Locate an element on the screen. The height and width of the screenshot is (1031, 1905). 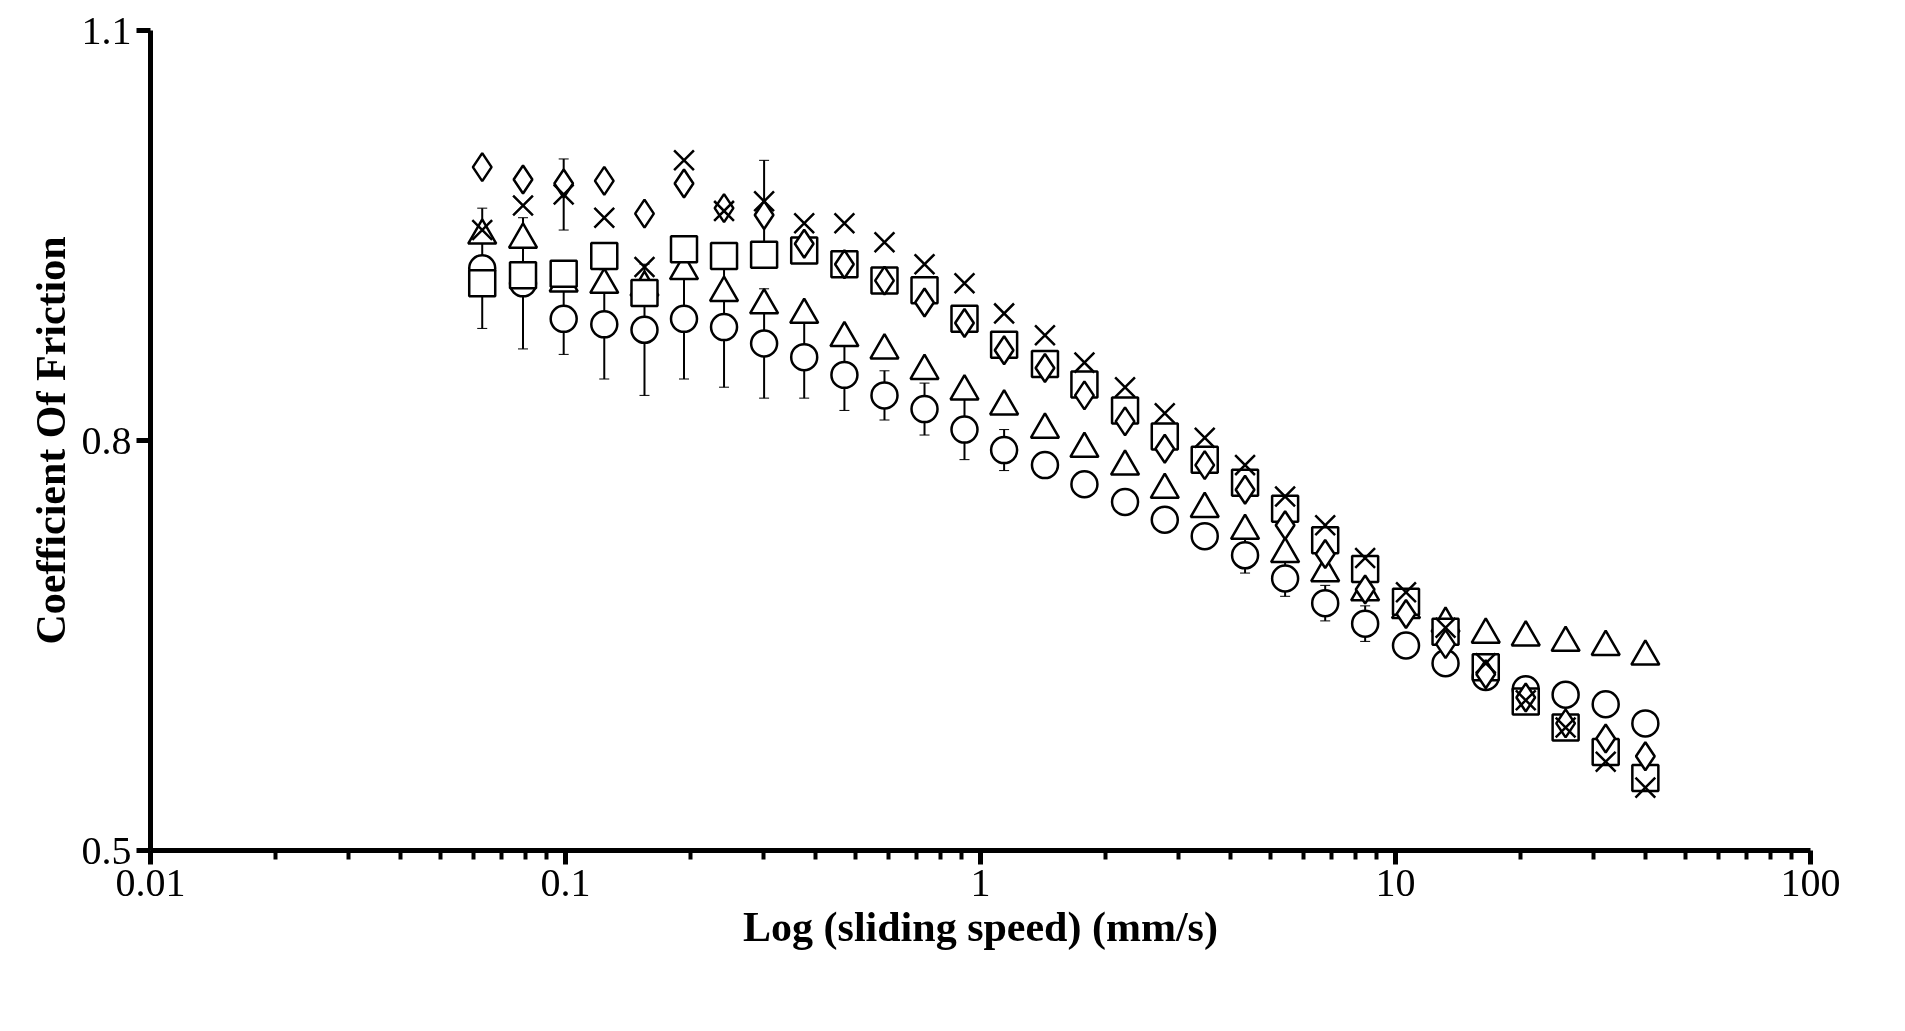
y-tick-label: 0.8 is located at coordinates (106, 440).